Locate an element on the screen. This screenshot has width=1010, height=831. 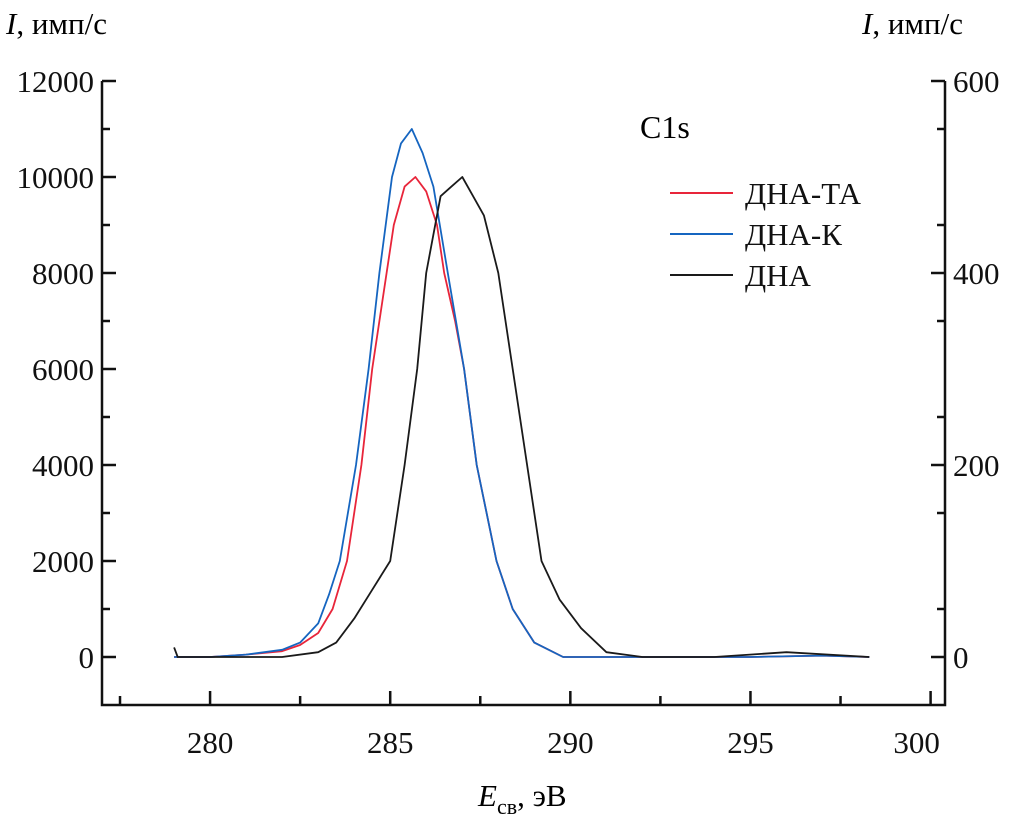
x-tick-label: 285 is located at coordinates (390, 742).